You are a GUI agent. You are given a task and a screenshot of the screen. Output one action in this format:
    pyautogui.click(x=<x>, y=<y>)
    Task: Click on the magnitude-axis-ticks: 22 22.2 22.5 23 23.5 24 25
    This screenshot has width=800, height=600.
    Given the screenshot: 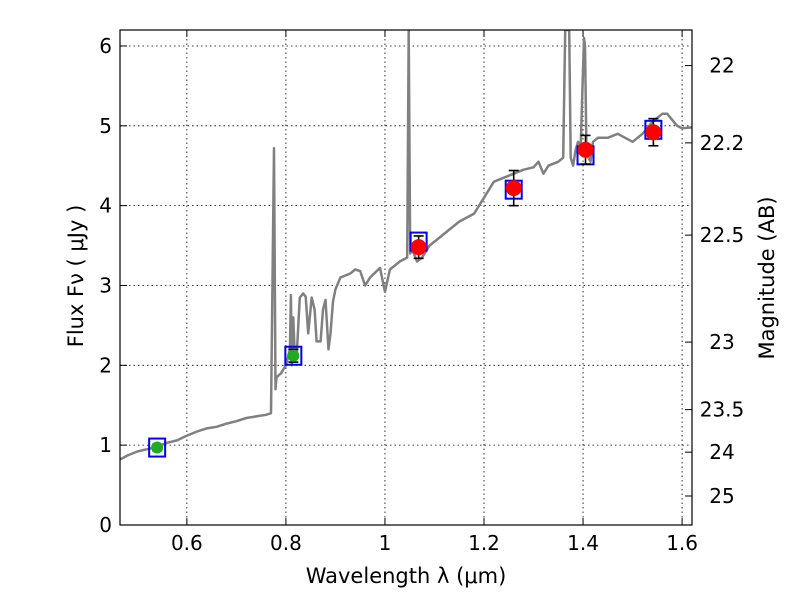 What is the action you would take?
    pyautogui.click(x=714, y=281)
    